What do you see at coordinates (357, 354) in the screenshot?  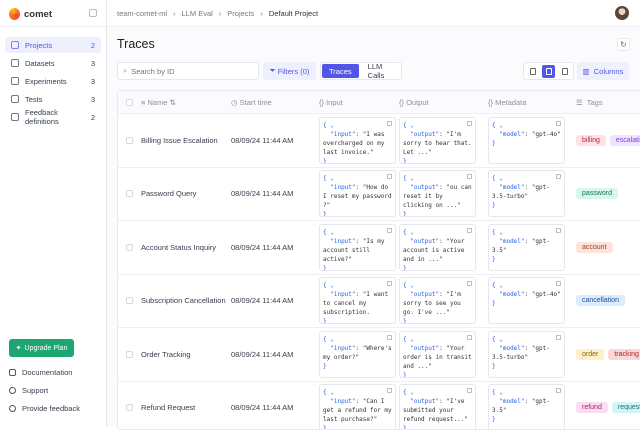 I see `input-json-viewer: { ⌄ "input": "Where's my order?" }` at bounding box center [357, 354].